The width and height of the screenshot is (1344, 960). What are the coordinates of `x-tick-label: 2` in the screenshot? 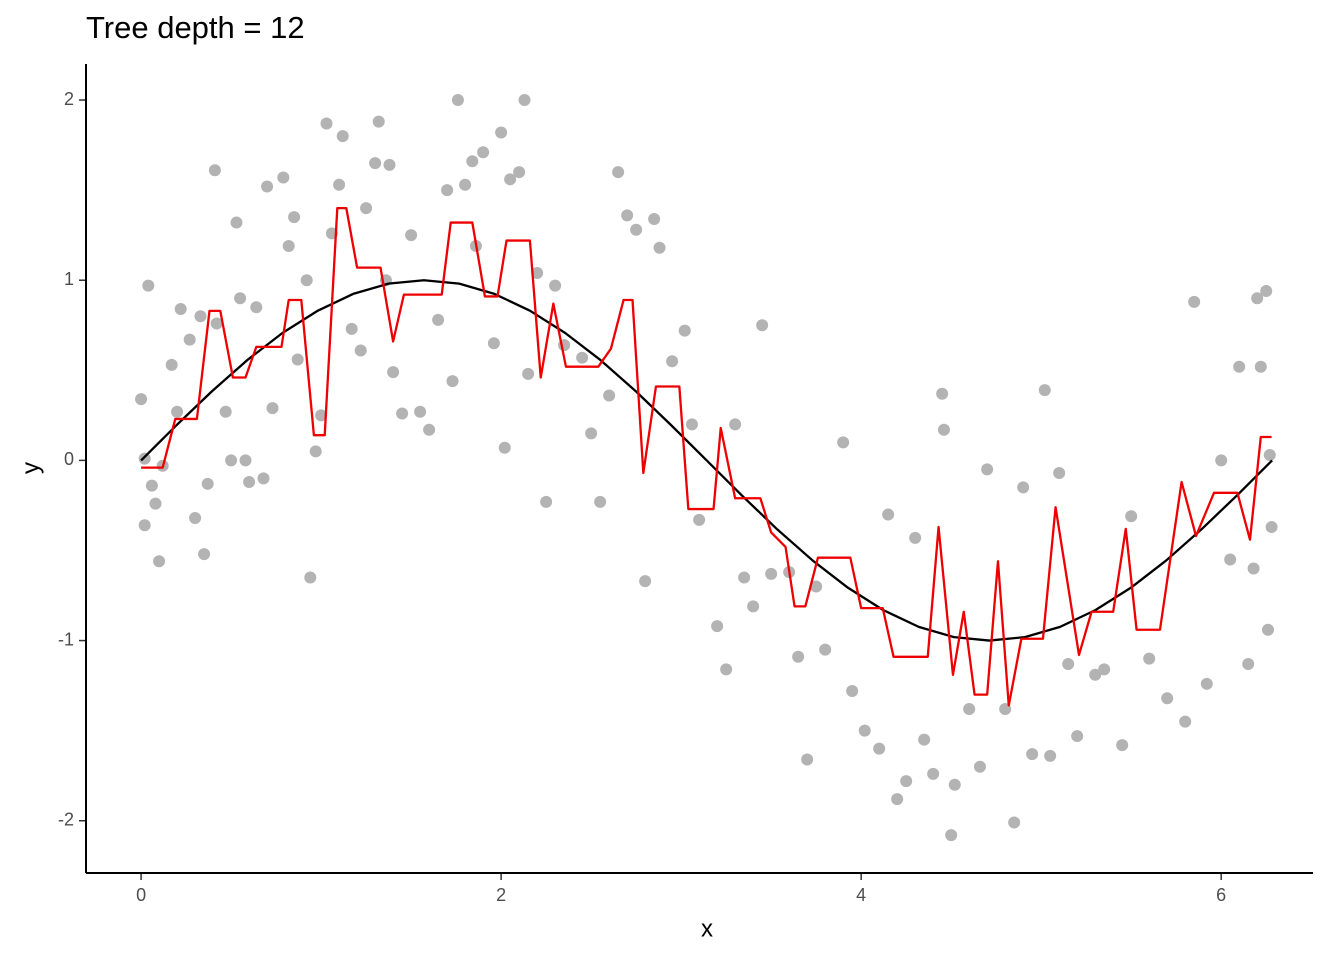 It's located at (501, 895).